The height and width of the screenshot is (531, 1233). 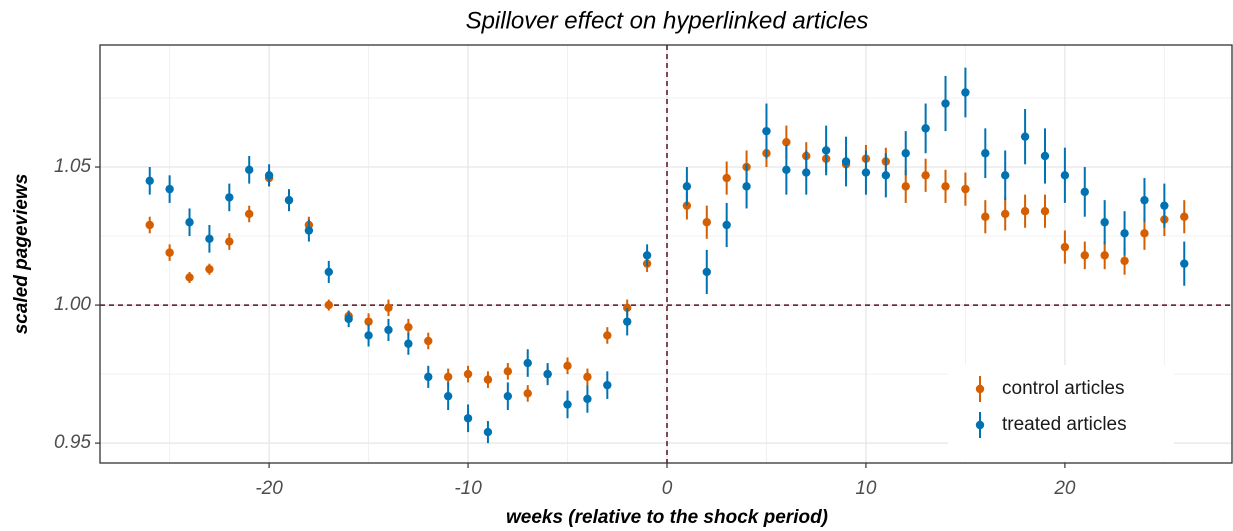 I want to click on x-tick-label: 10, so click(x=866, y=488).